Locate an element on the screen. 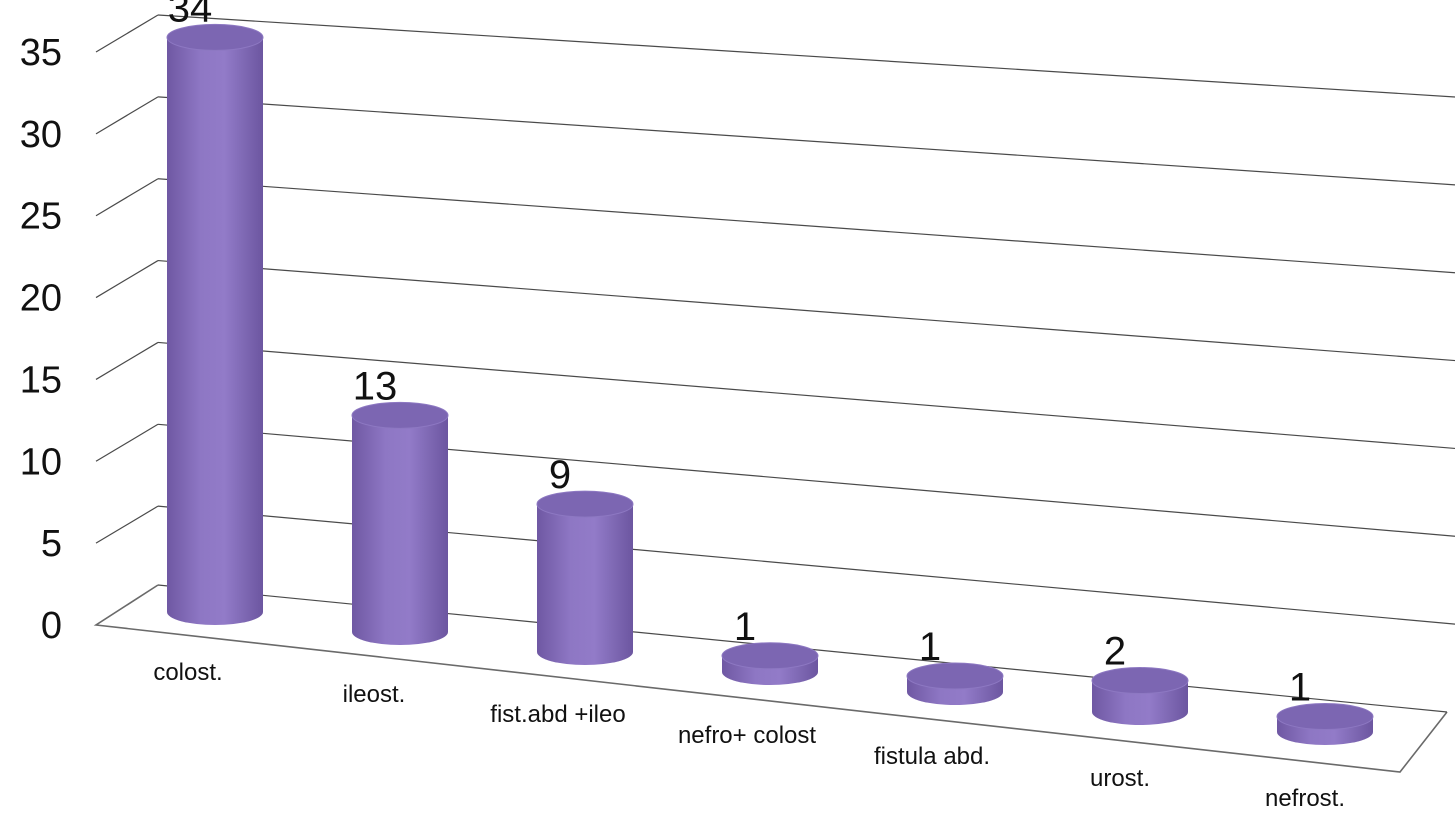 The width and height of the screenshot is (1455, 814). y-tick-label: 5 is located at coordinates (51, 544).